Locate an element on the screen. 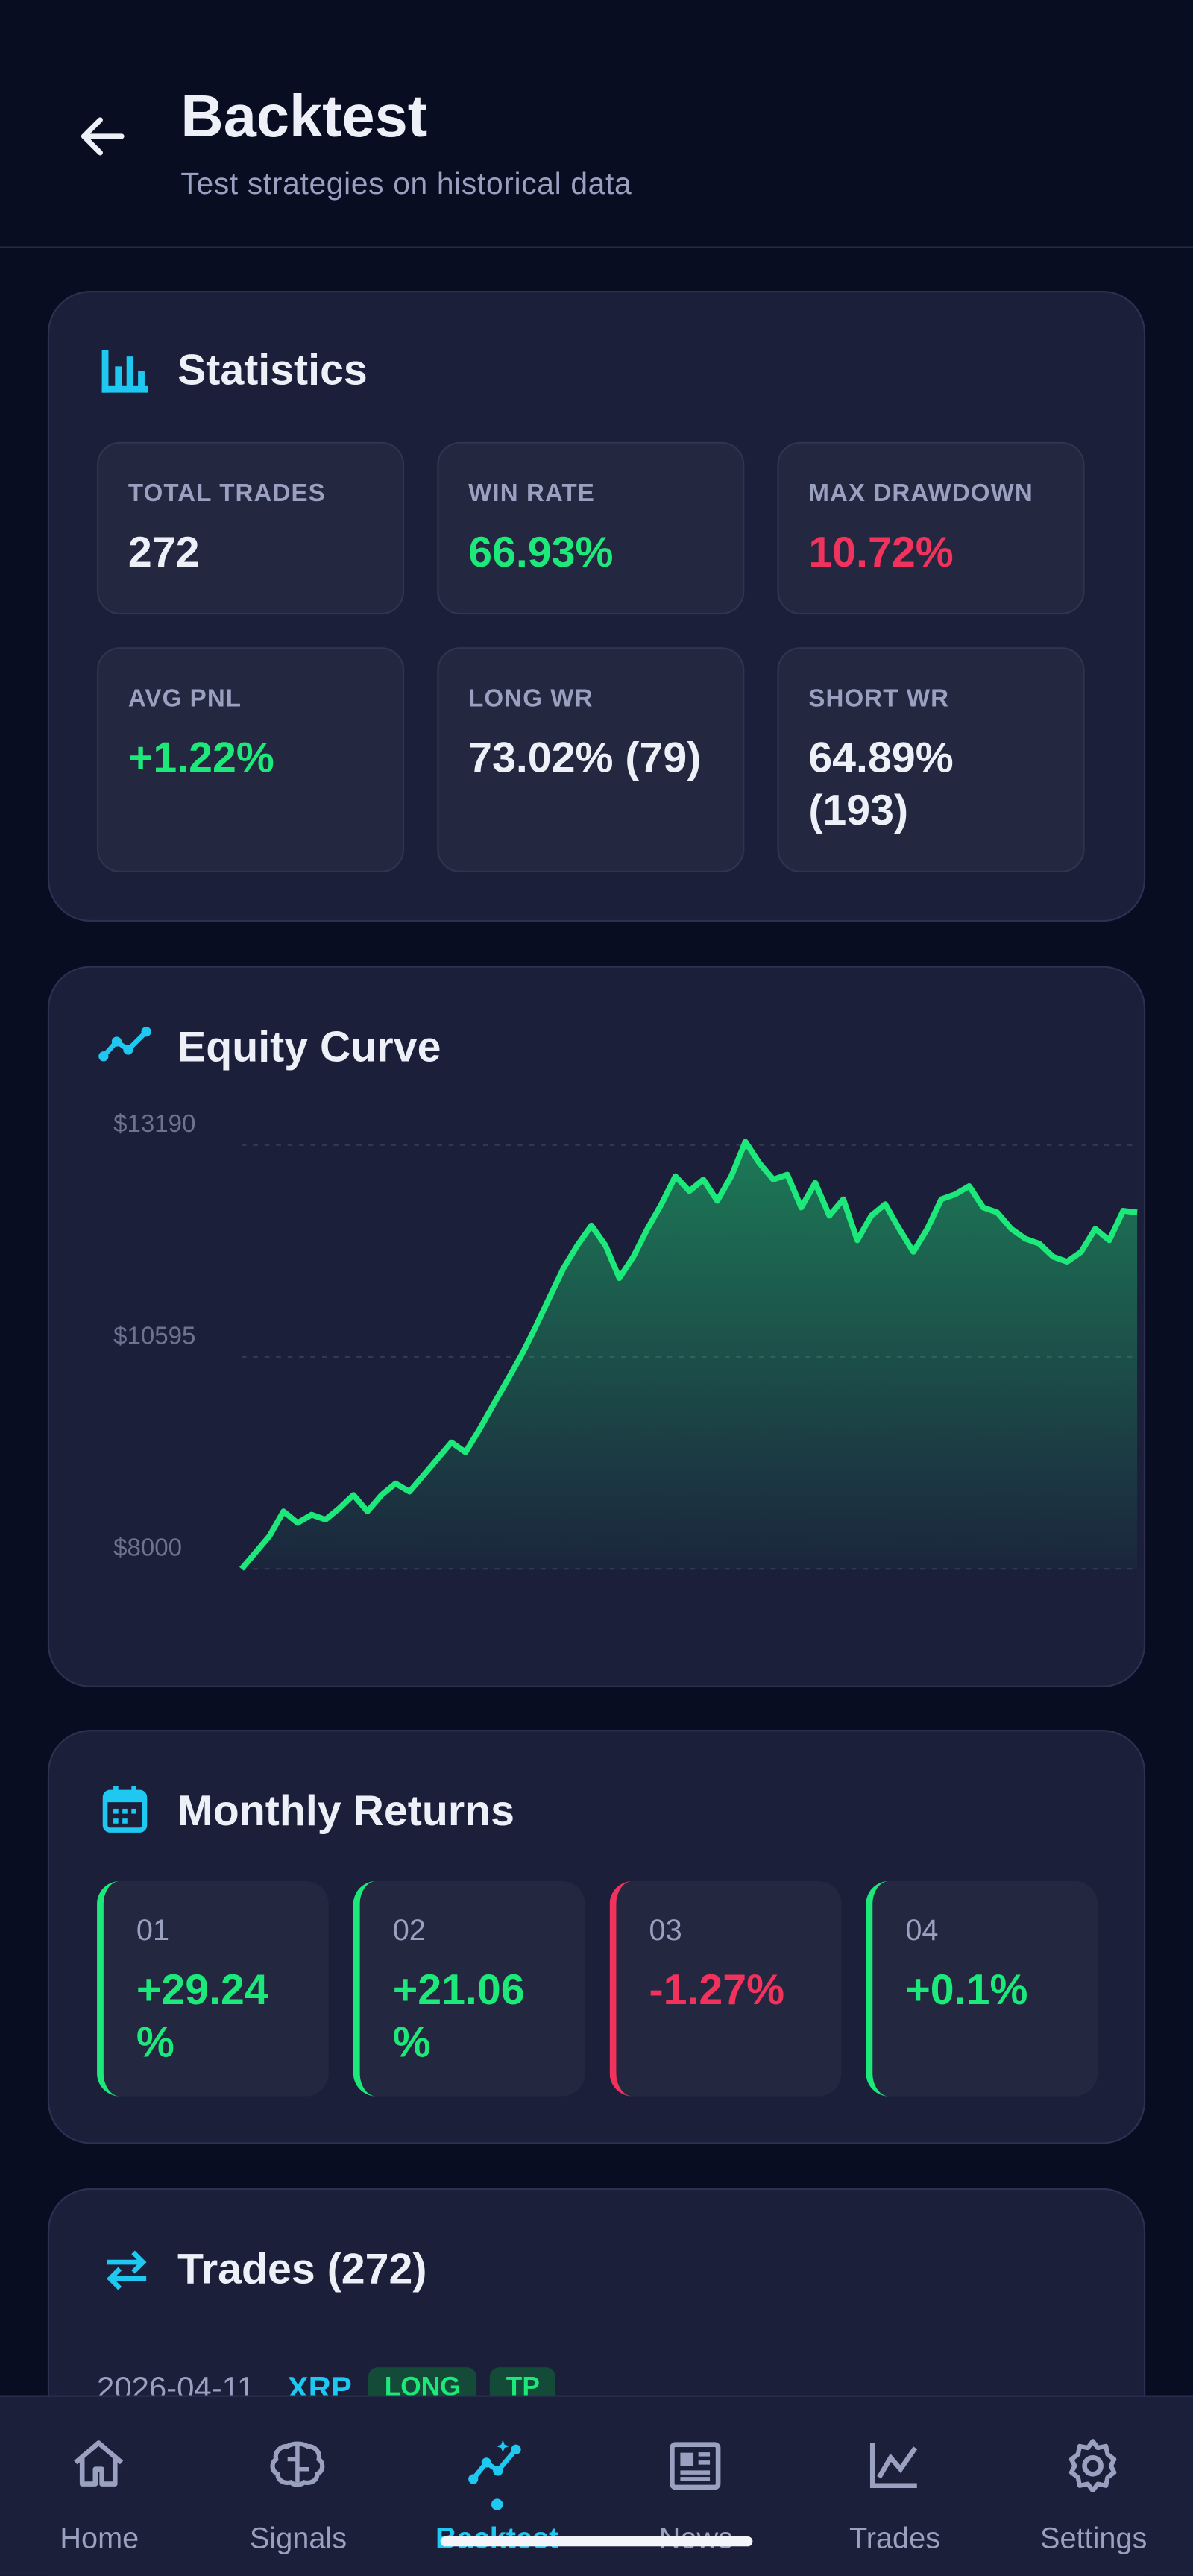  nav-item: Trades is located at coordinates (896, 2486).